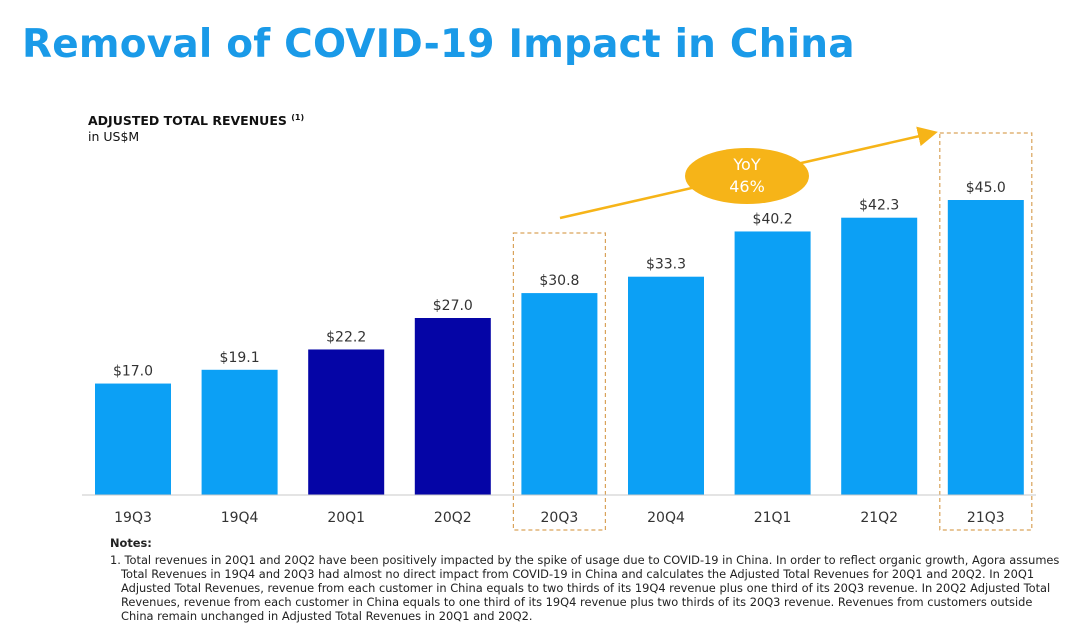 The width and height of the screenshot is (1080, 634). What do you see at coordinates (453, 518) in the screenshot?
I see `x-tick-20Q2: 20Q2` at bounding box center [453, 518].